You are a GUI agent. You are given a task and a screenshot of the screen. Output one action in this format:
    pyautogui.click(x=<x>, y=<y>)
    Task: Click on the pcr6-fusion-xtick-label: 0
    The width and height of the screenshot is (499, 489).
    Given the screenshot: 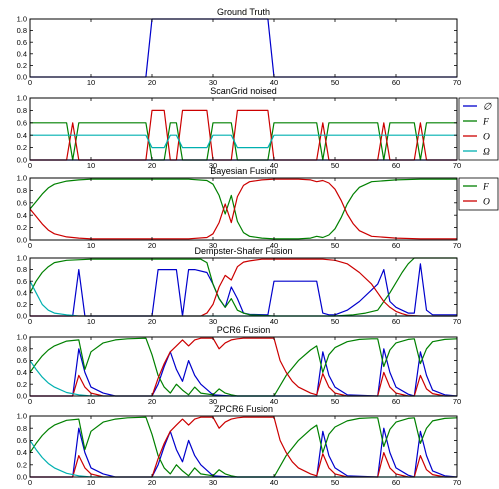 What is the action you would take?
    pyautogui.click(x=30, y=401)
    